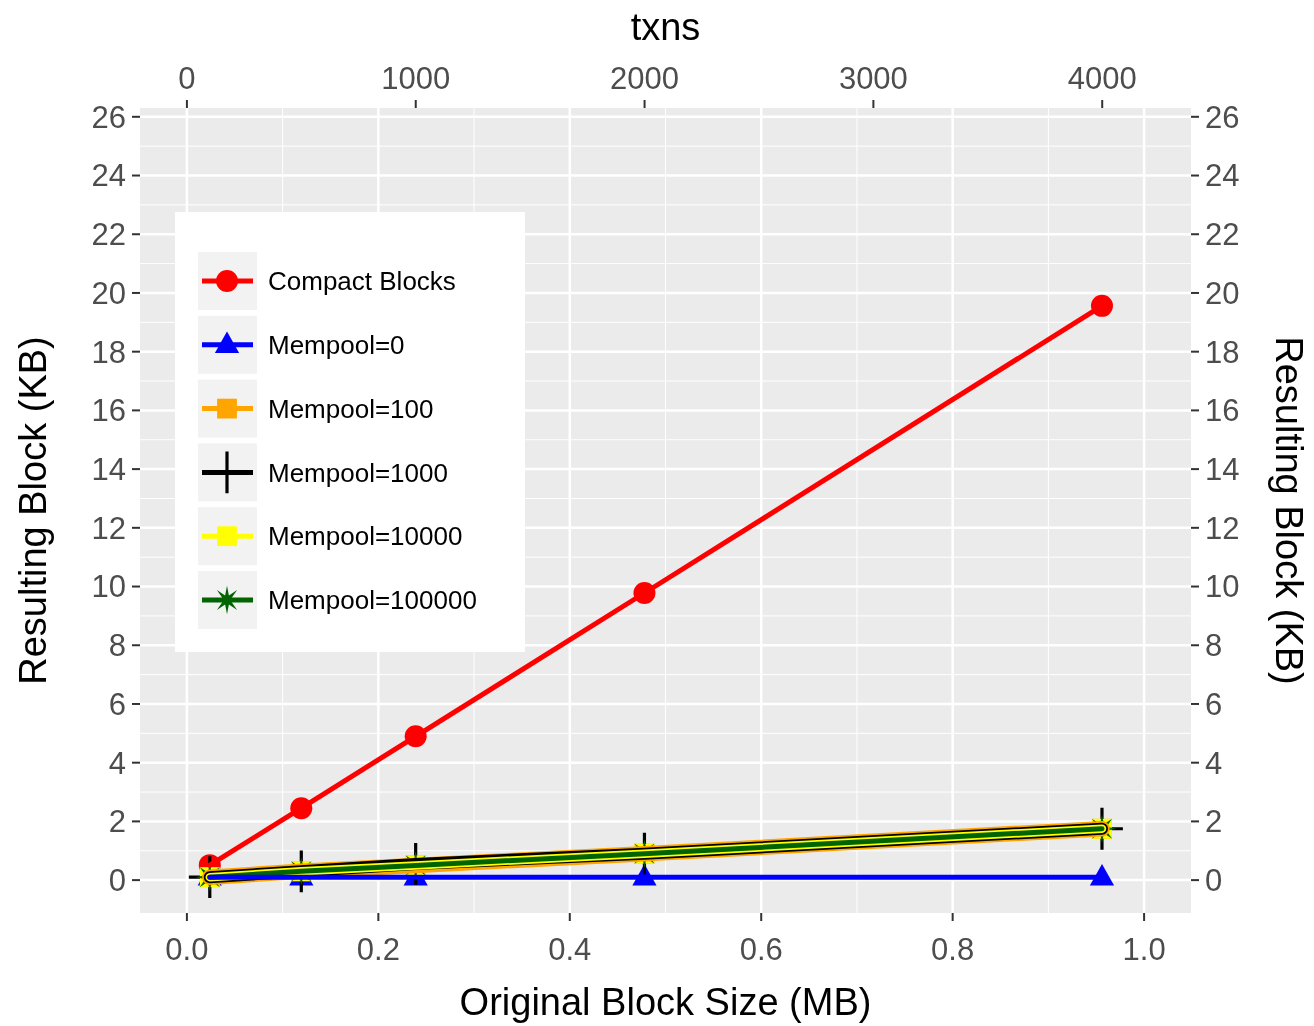  I want to click on y-tick-label: 10, so click(108, 587).